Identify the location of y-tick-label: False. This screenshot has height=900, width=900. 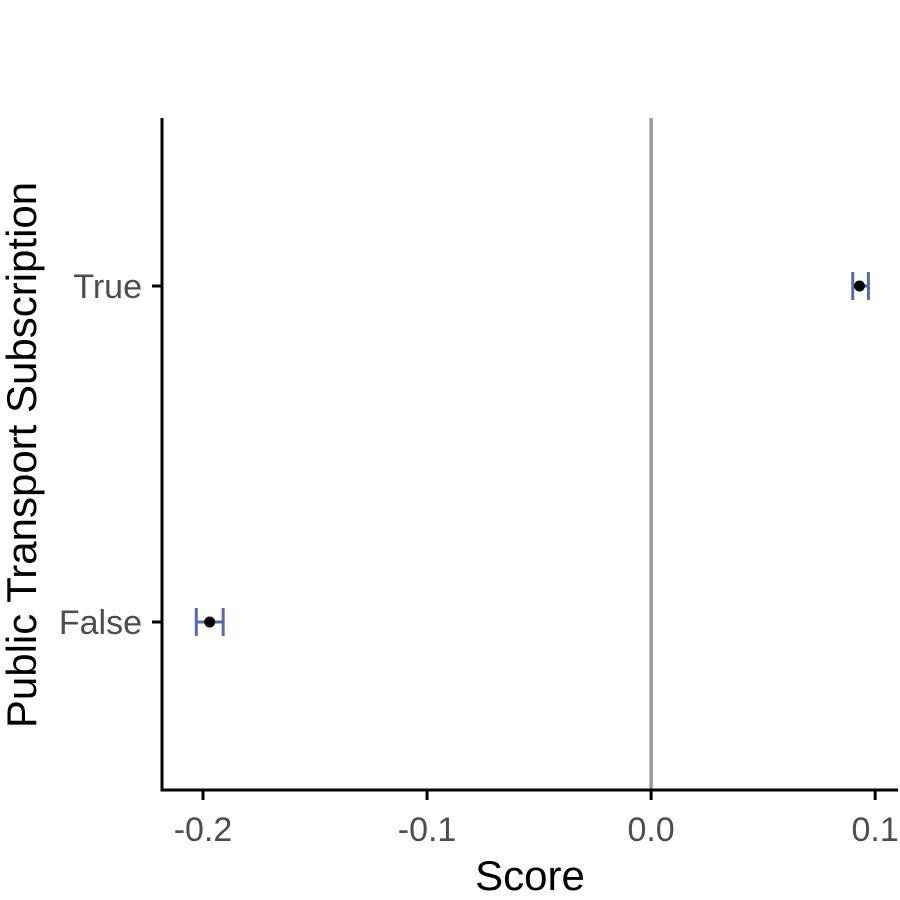
(100, 623).